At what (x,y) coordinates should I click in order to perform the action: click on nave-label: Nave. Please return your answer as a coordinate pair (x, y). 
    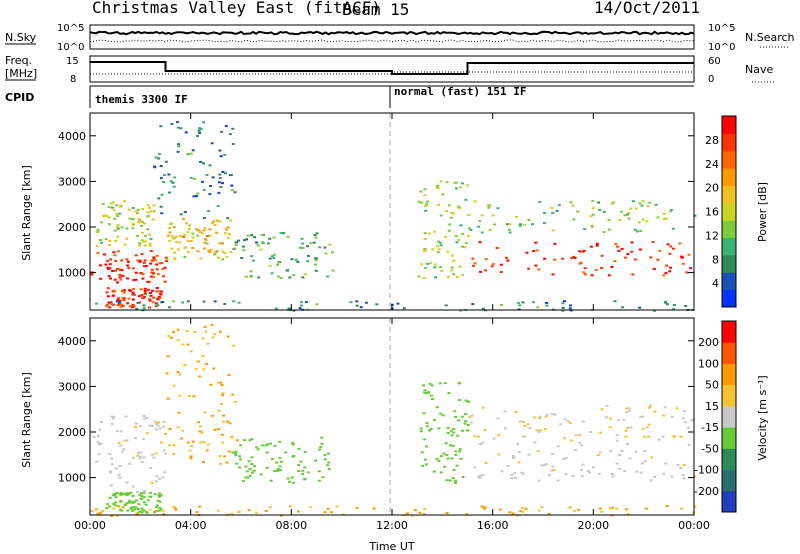
    Looking at the image, I should click on (759, 69).